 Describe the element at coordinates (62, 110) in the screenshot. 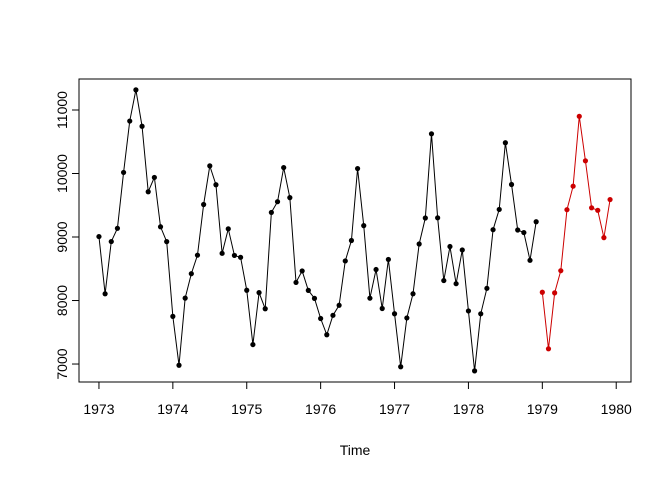

I see `y-tick-label: 11000` at that location.